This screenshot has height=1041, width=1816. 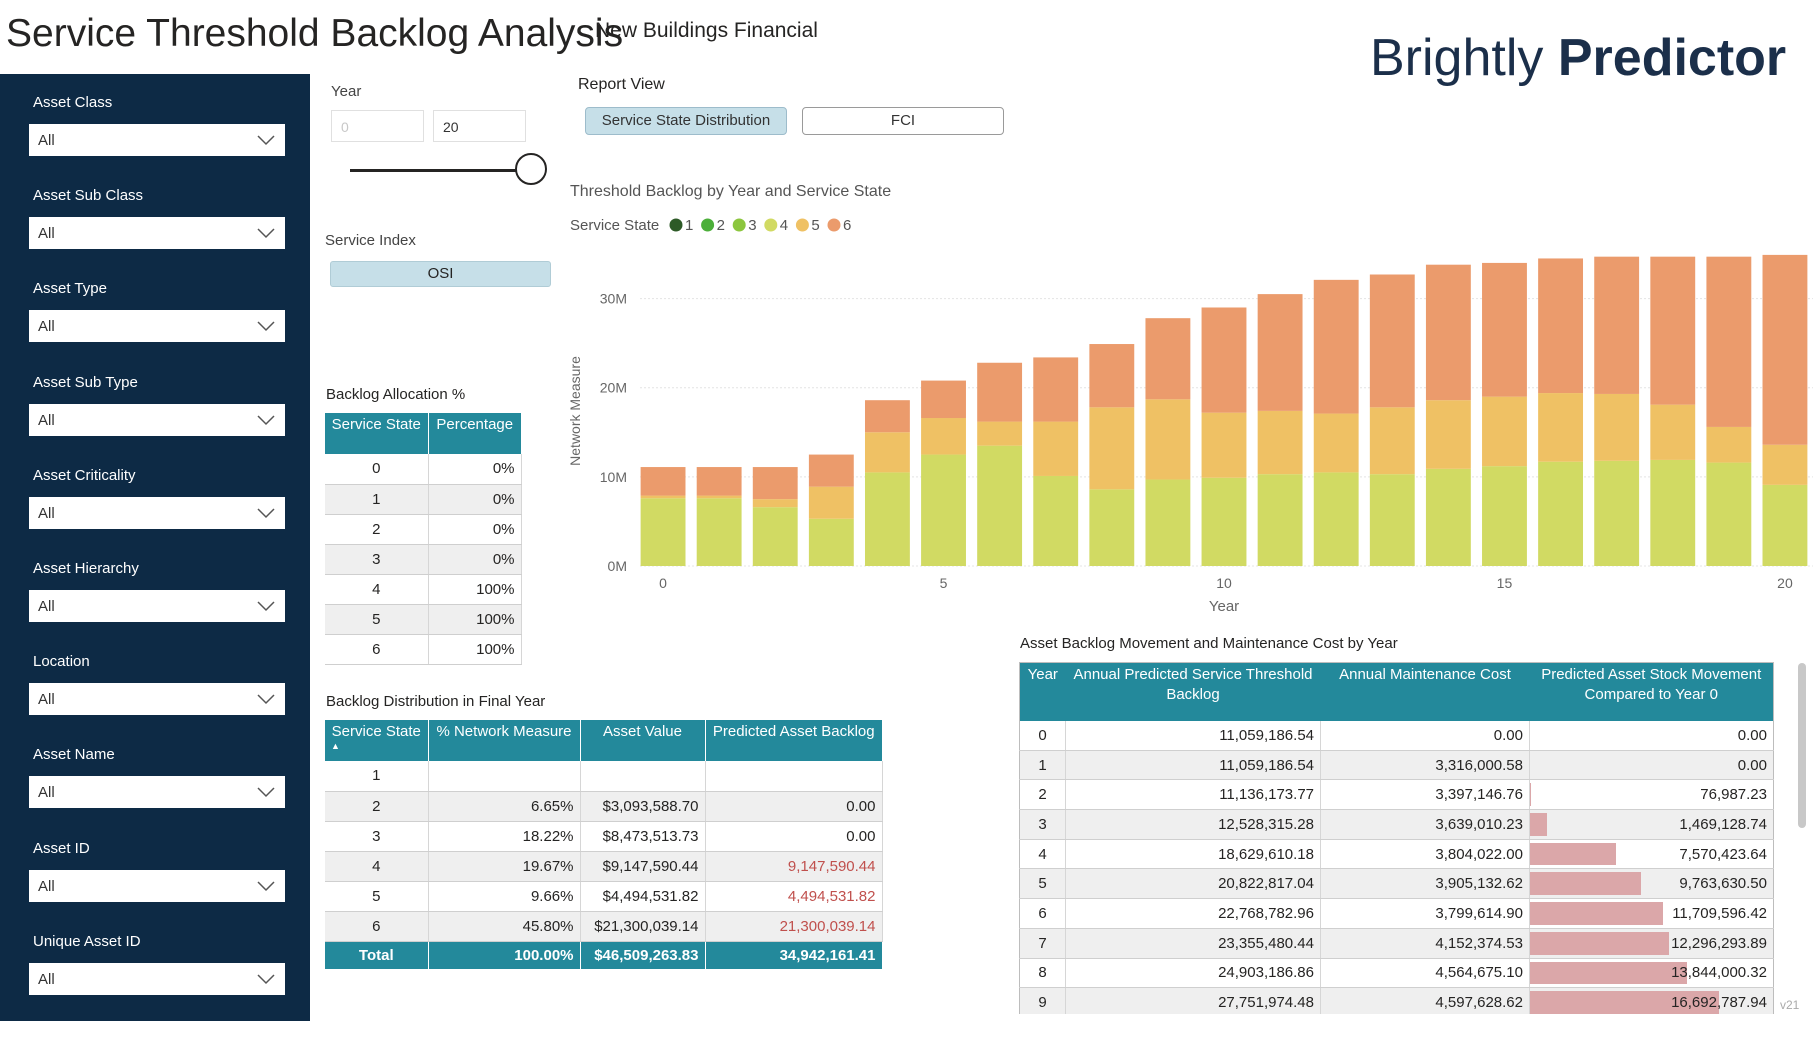 What do you see at coordinates (643, 896) in the screenshot?
I see `table-cell: $4,494,531.82` at bounding box center [643, 896].